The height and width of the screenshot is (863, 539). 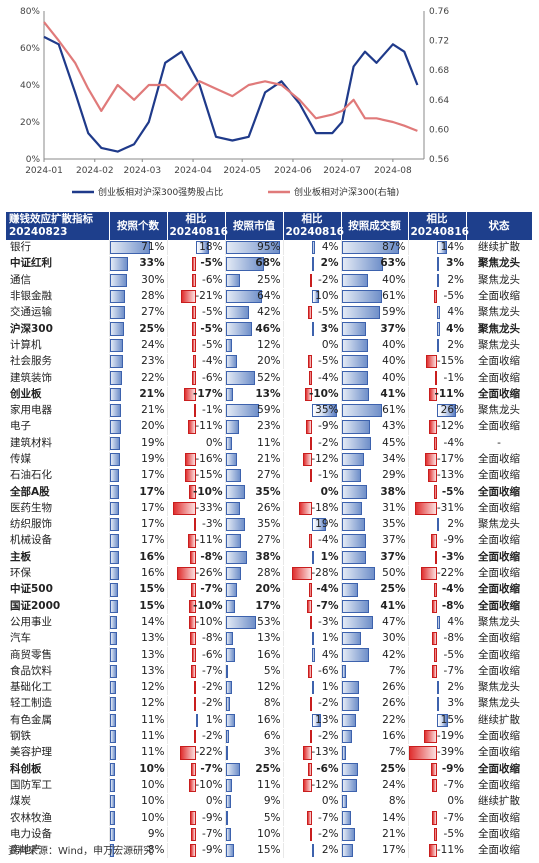 I want to click on count-cell-text: 28%, so click(x=153, y=296).